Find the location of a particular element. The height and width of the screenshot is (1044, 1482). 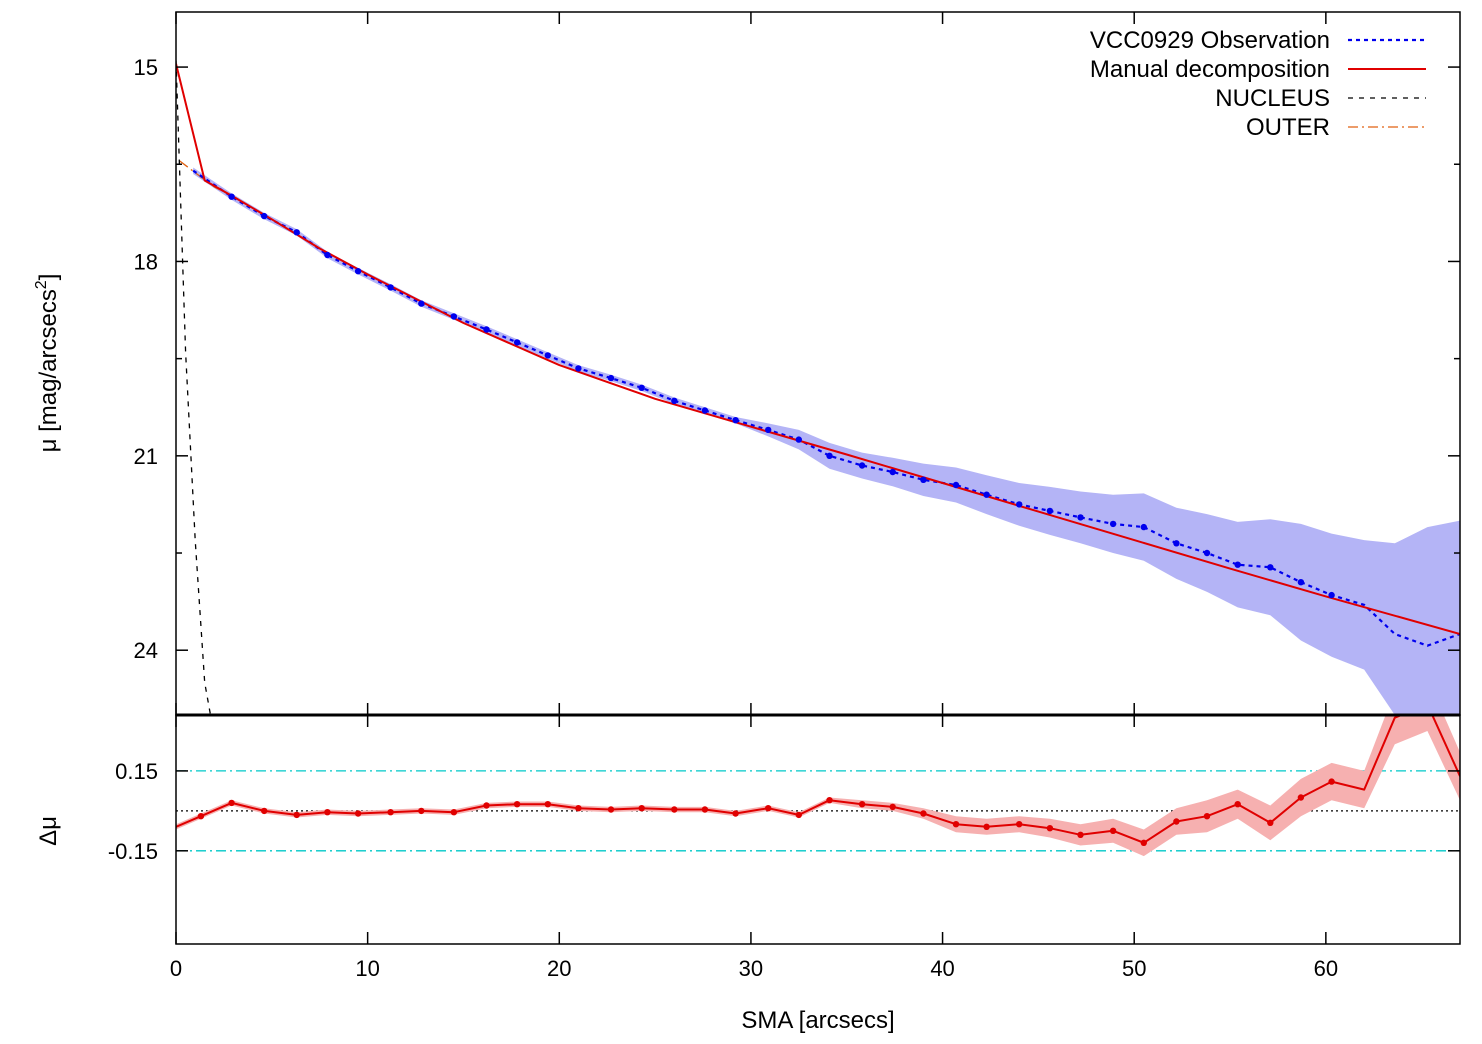

residual-polyline is located at coordinates (818, 779).